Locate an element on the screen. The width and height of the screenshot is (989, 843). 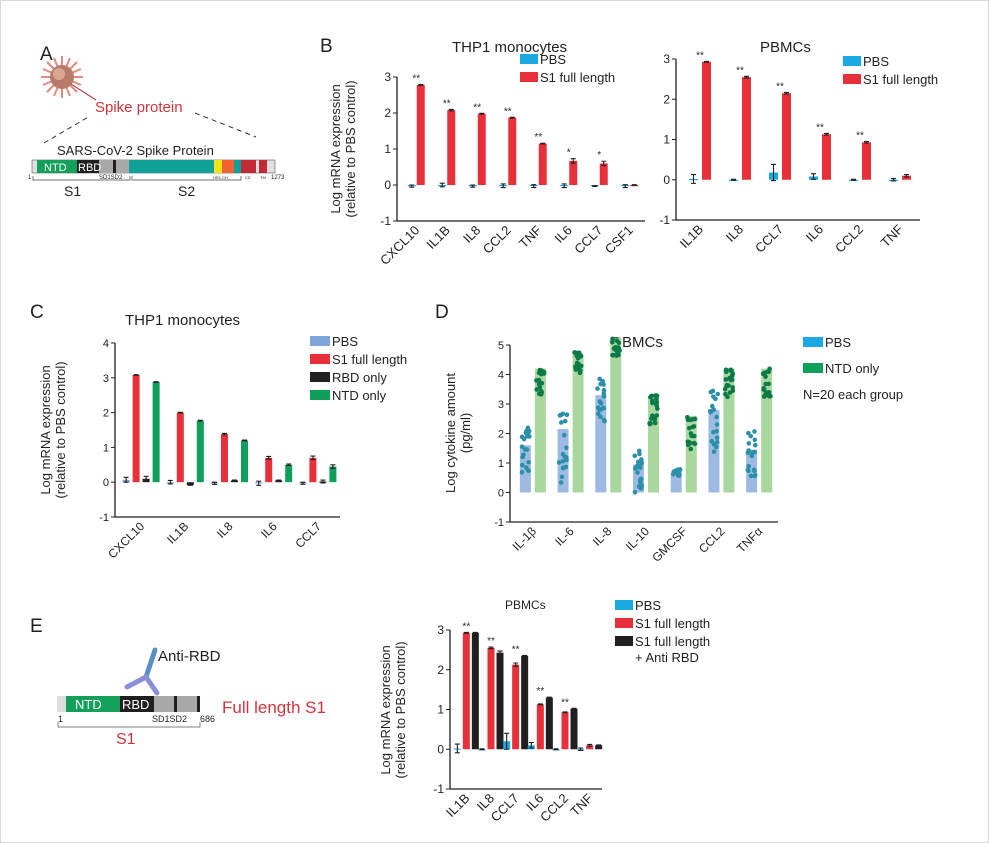
anti-rbd-label: Anti-RBD is located at coordinates (189, 656).